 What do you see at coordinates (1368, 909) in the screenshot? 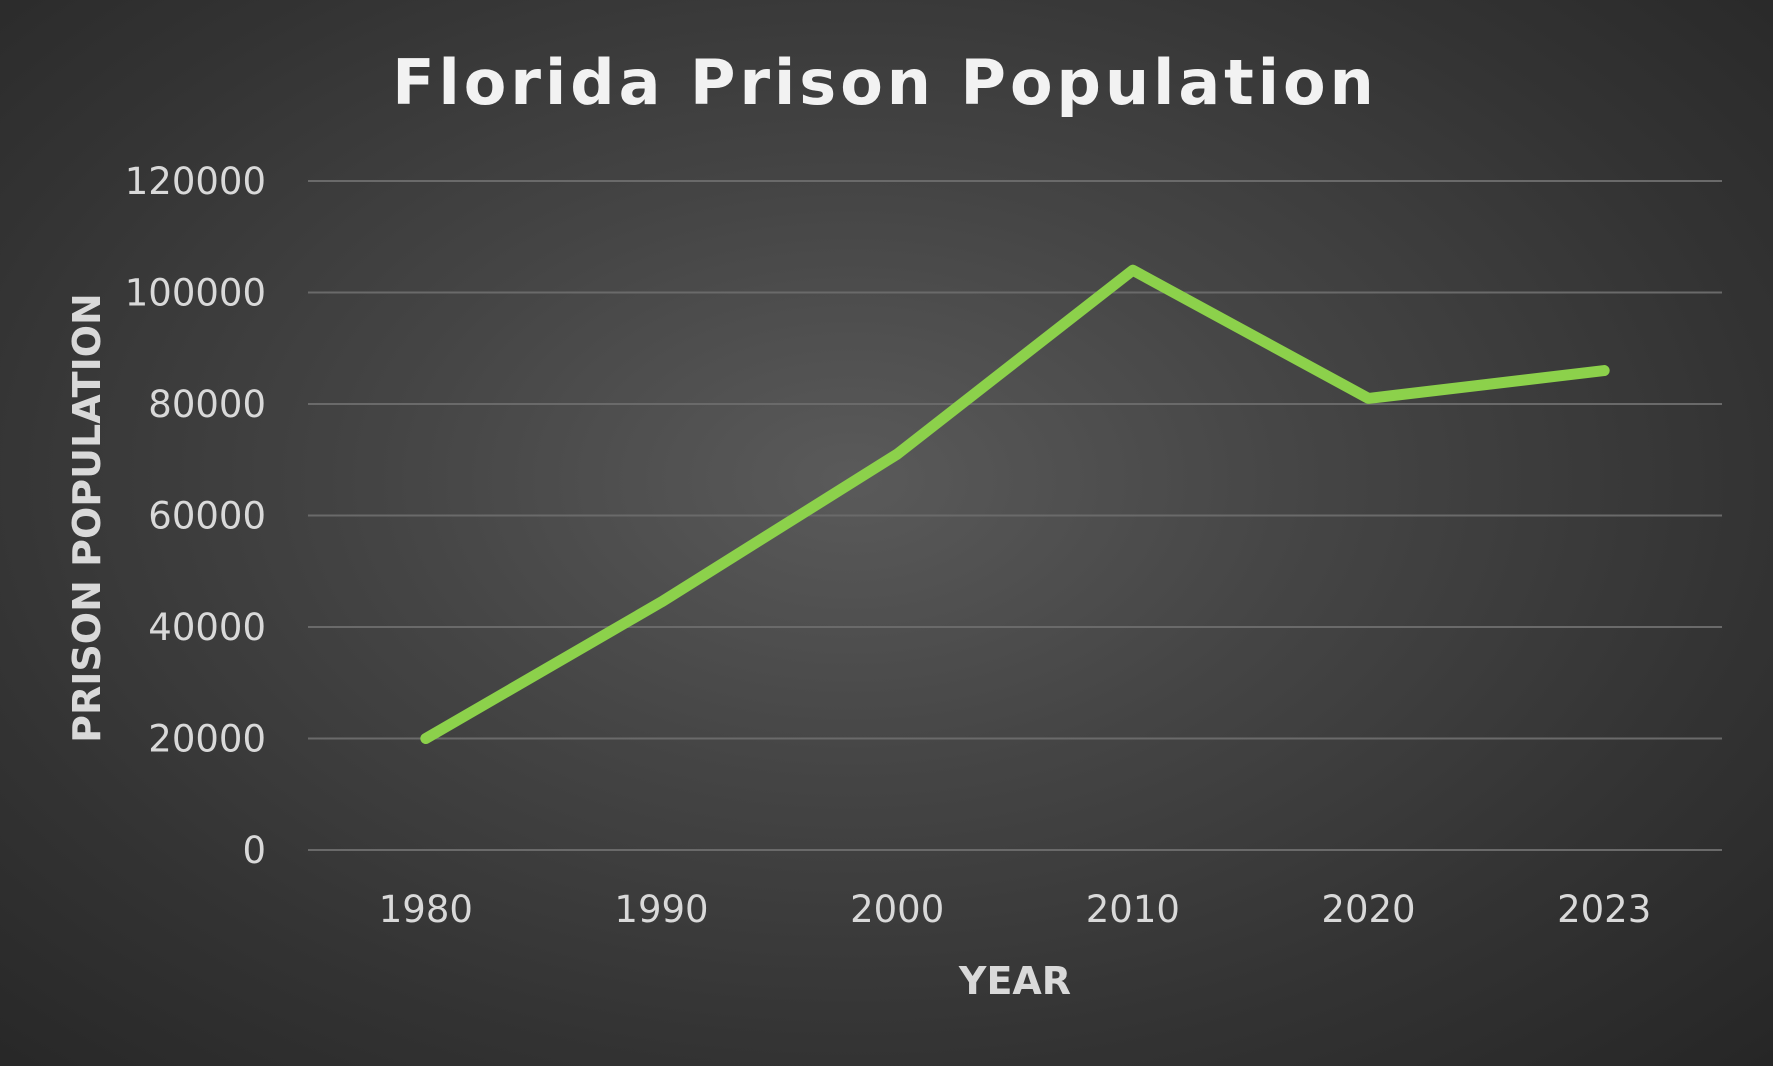
I see `x-tick-label: 2020` at bounding box center [1368, 909].